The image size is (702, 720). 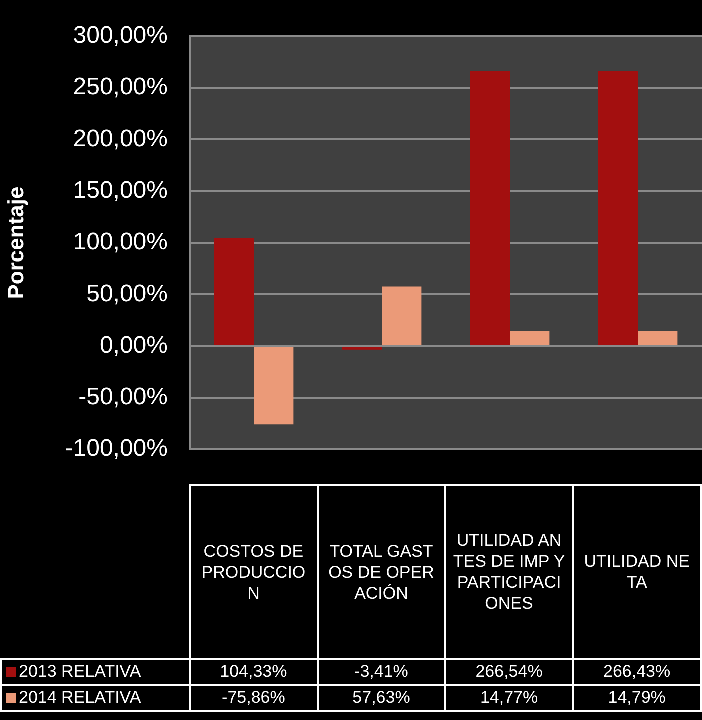 I want to click on y-tick-label: 50,00%, so click(x=127, y=294).